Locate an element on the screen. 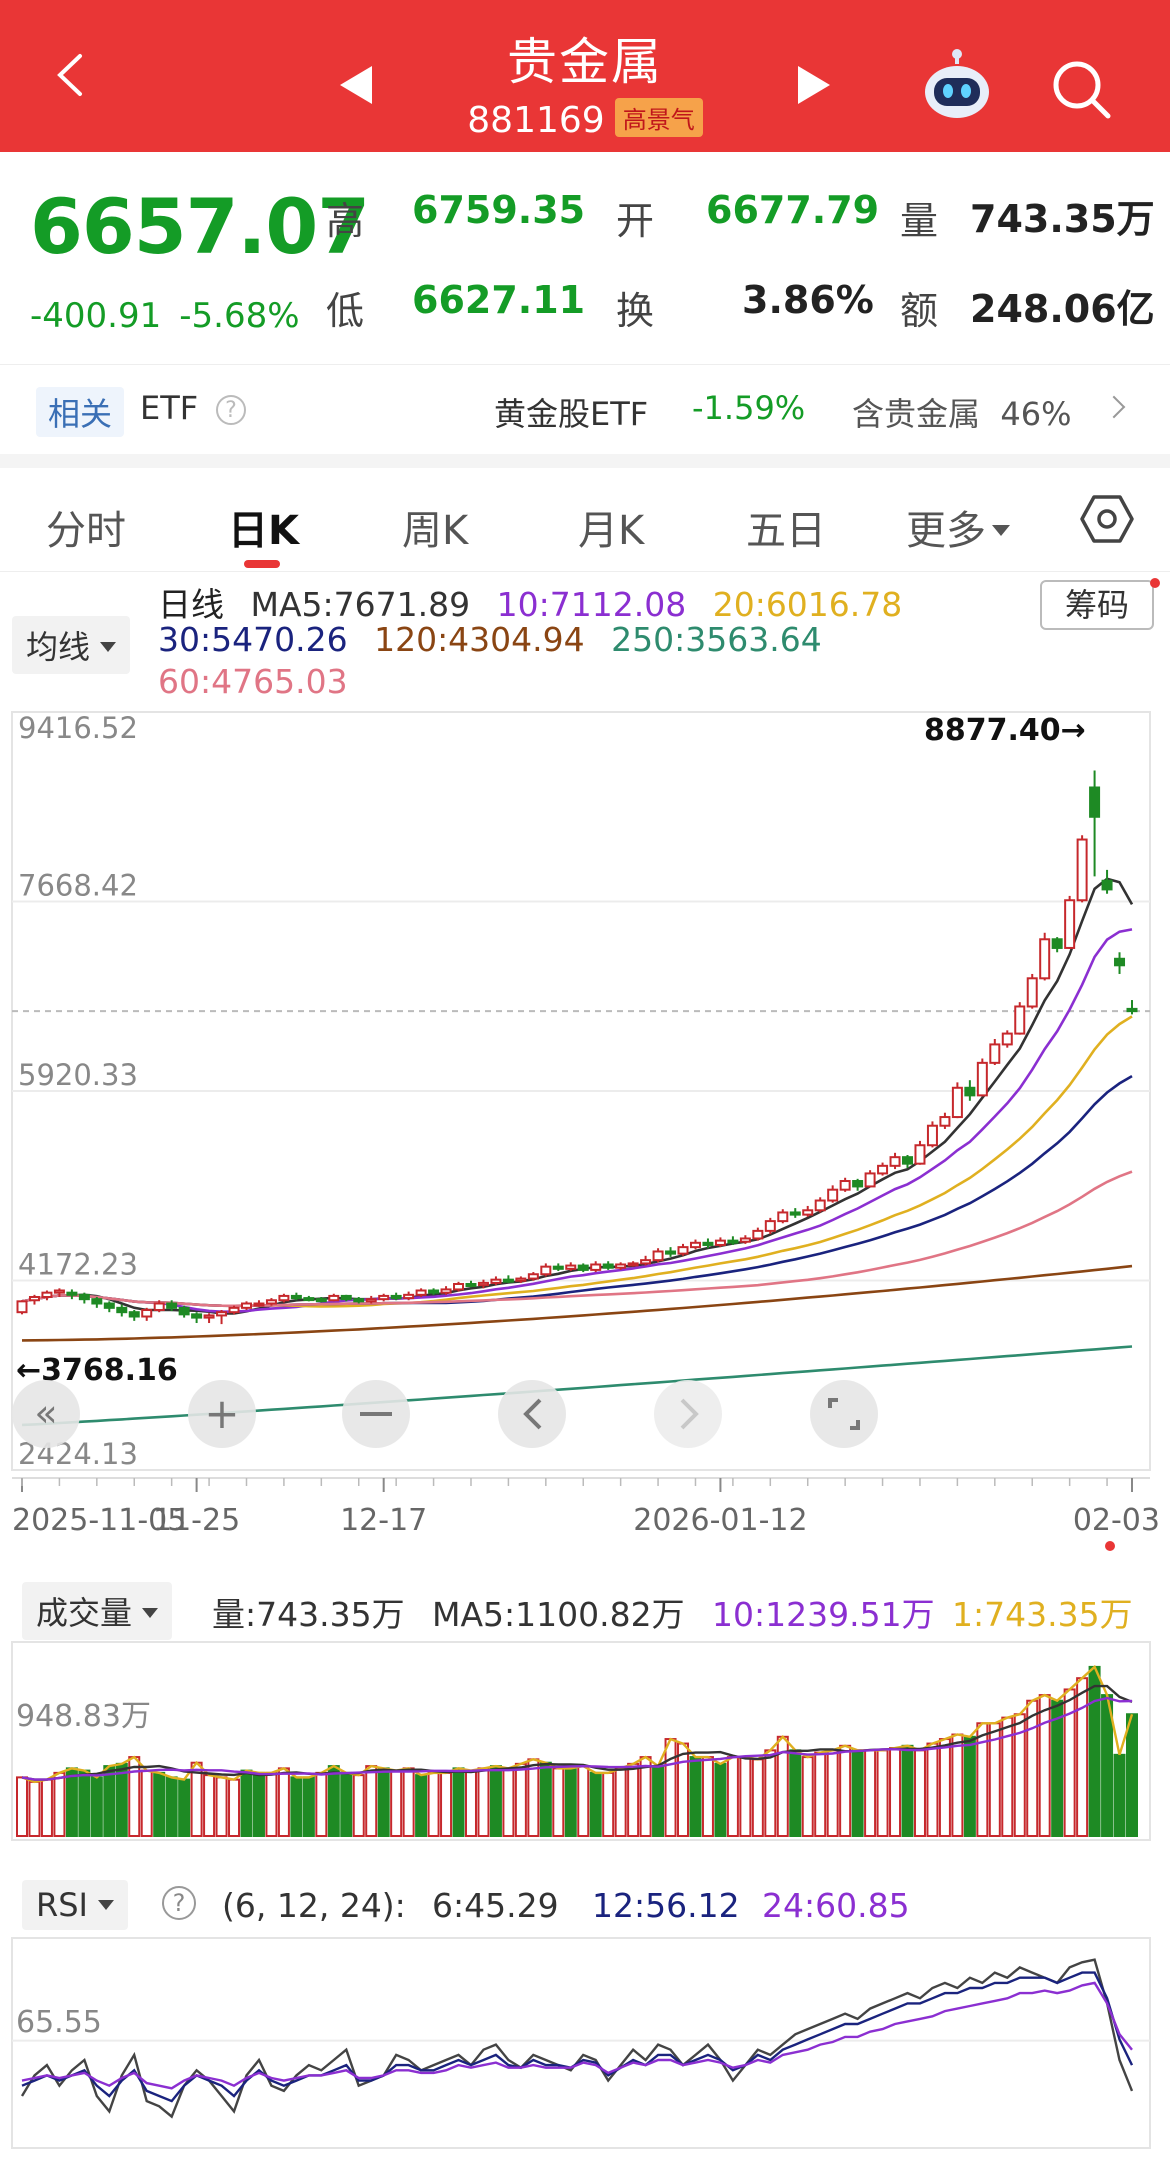  previous-symbol-icon is located at coordinates (356, 85).